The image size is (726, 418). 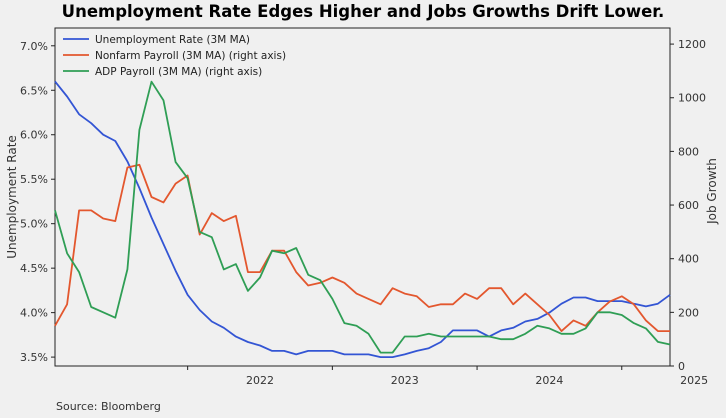 I want to click on y2-tick-label: 1200, so click(x=692, y=44).